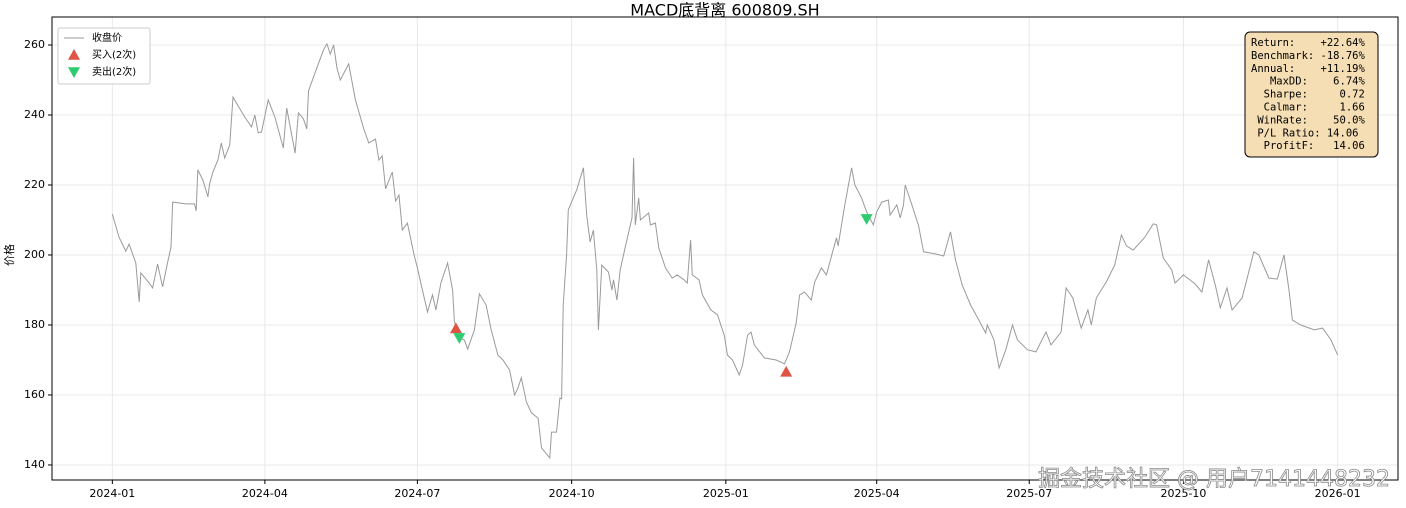  I want to click on y-tick-label: 260, so click(34, 44).